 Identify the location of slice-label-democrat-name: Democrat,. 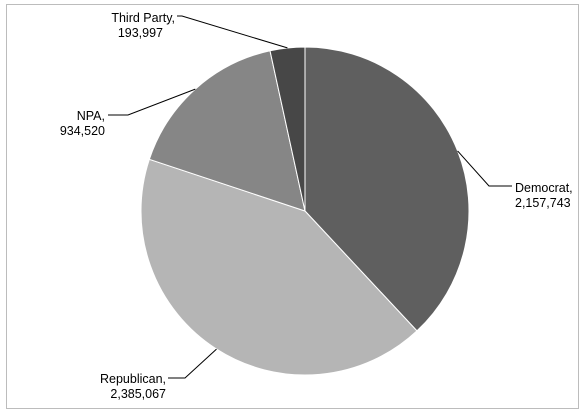
(544, 188).